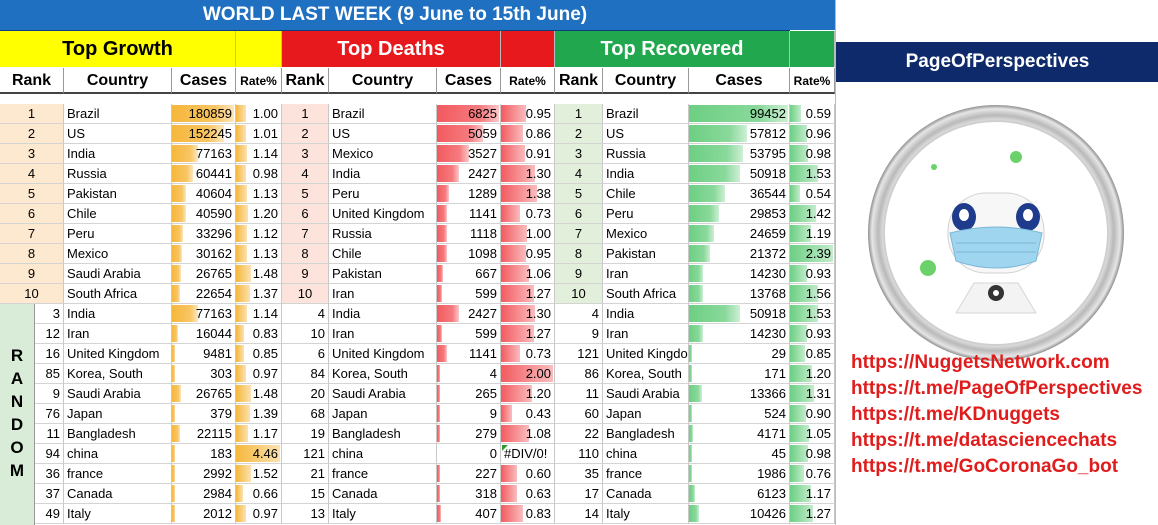 The height and width of the screenshot is (525, 1158). What do you see at coordinates (469, 354) in the screenshot?
I see `deaths-cases-cell: 1141` at bounding box center [469, 354].